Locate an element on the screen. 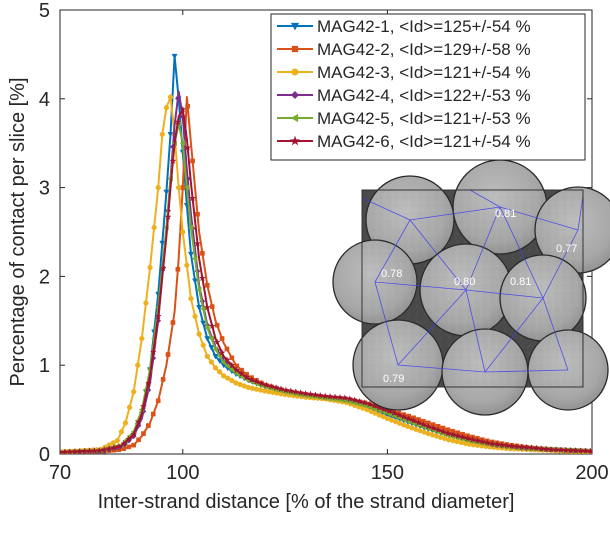 Image resolution: width=610 pixels, height=534 pixels. inset-label-3: 0.78 is located at coordinates (391, 274).